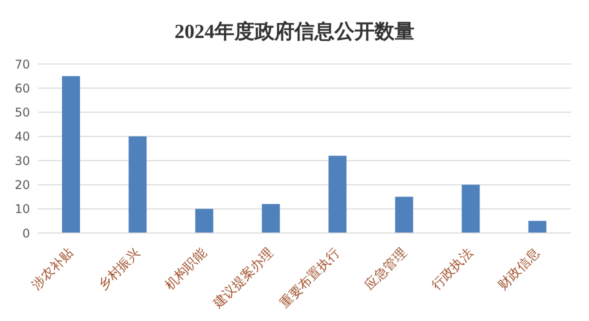  What do you see at coordinates (53, 270) in the screenshot?
I see `x-tick-label: 涉农补贴` at bounding box center [53, 270].